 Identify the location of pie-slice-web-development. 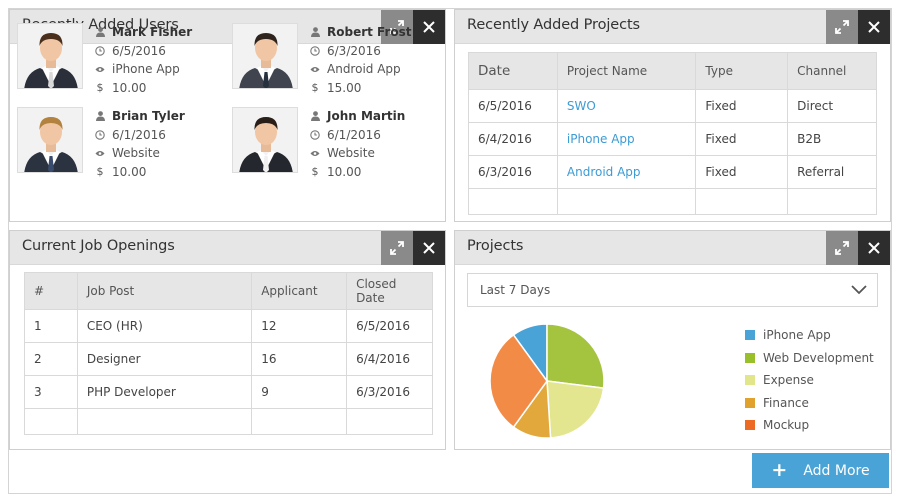
(575, 356).